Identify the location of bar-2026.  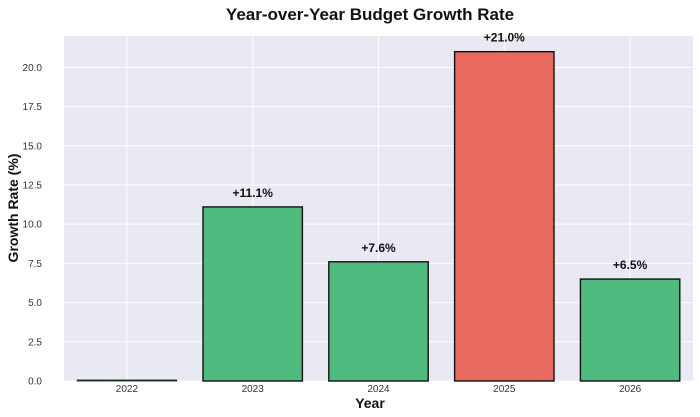
(630, 330).